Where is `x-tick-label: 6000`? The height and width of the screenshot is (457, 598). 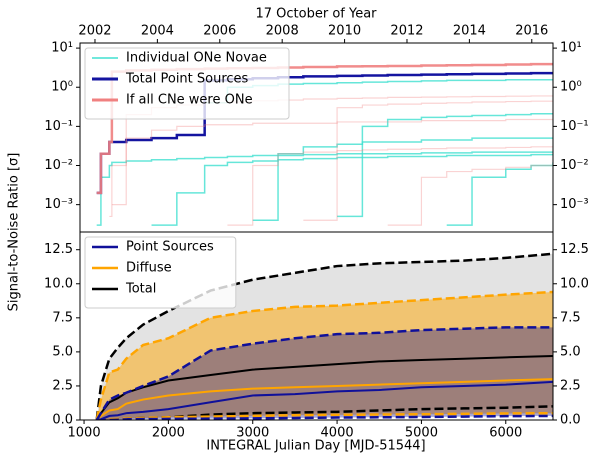
x-tick-label: 6000 is located at coordinates (505, 433).